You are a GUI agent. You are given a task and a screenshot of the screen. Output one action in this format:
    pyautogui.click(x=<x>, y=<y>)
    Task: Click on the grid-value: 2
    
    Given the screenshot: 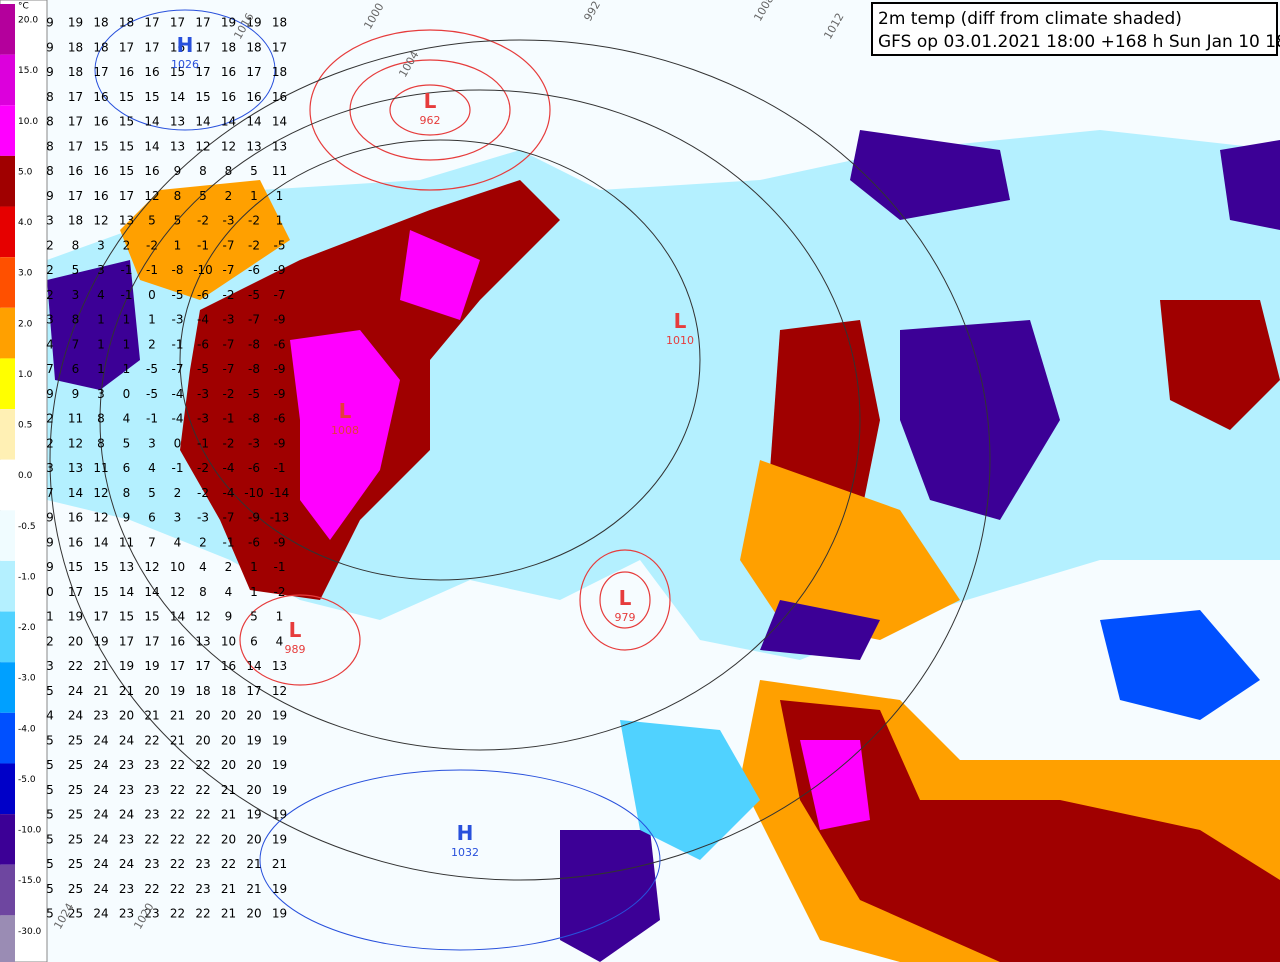 What is the action you would take?
    pyautogui.click(x=229, y=196)
    